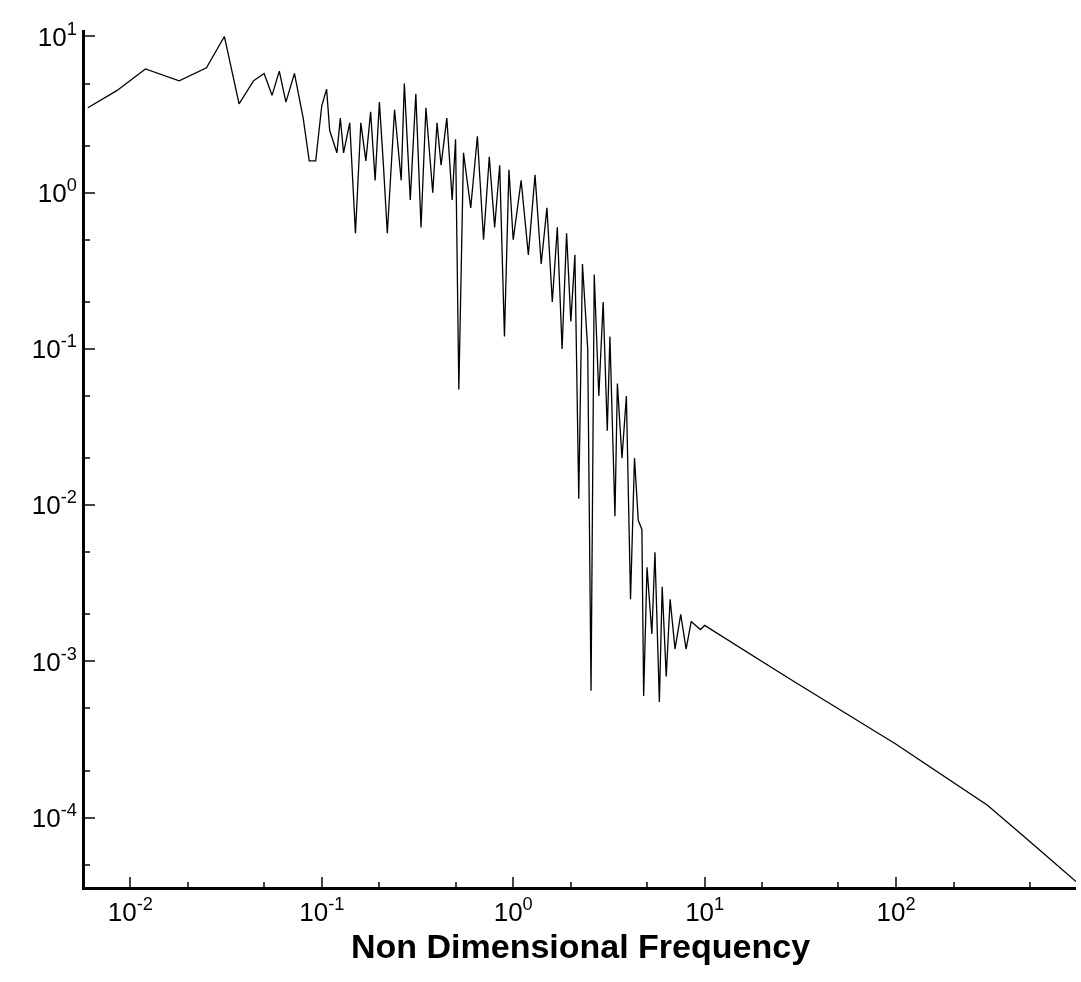 Image resolution: width=1081 pixels, height=982 pixels. Describe the element at coordinates (513, 911) in the screenshot. I see `x-tick-label: 10$^{0}$` at that location.